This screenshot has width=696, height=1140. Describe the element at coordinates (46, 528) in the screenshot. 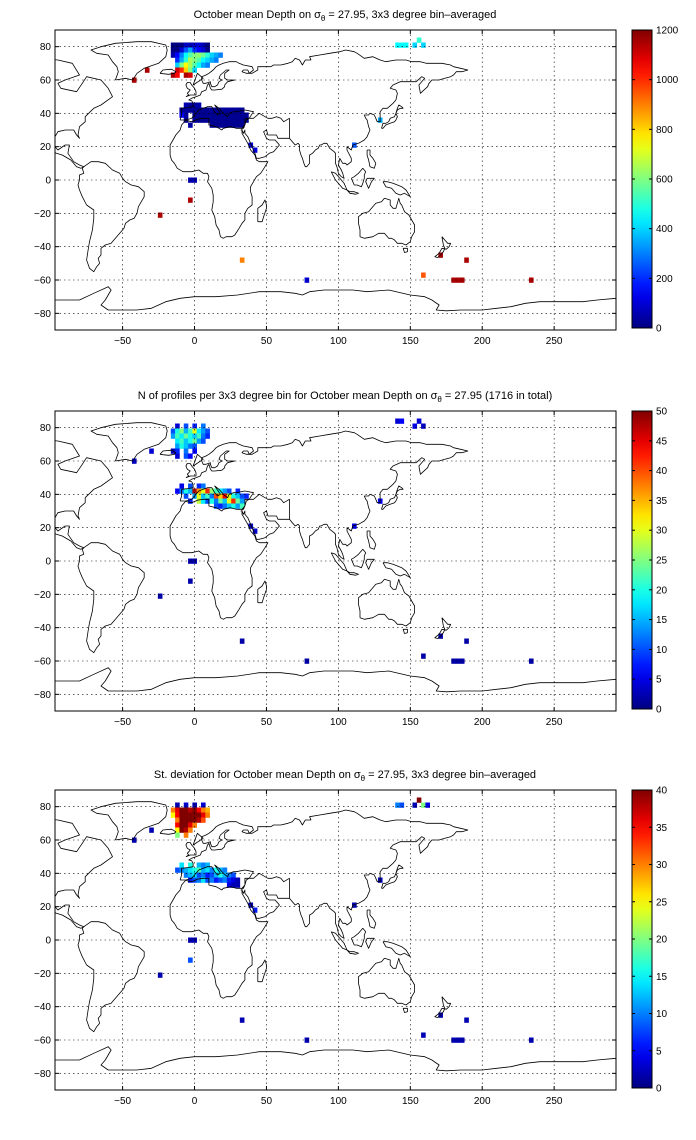

I see `y-tick-label: 20` at that location.